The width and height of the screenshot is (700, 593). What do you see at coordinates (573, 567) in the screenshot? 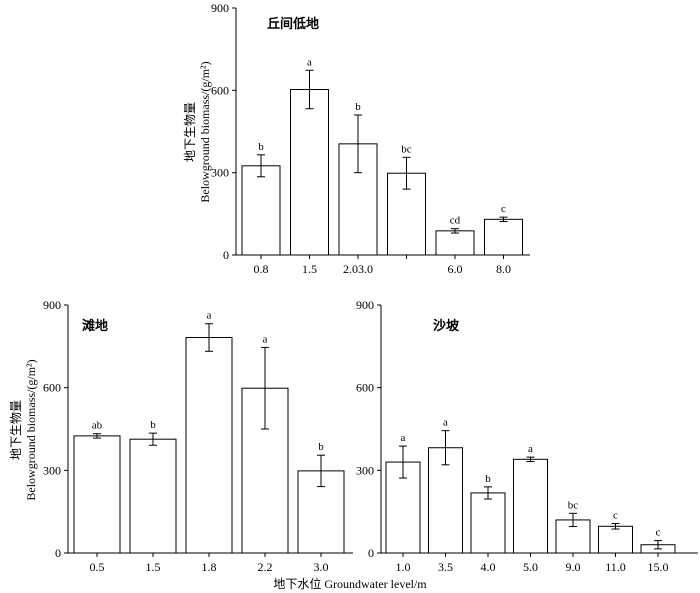
I see `x-tick-label: 9.0` at bounding box center [573, 567].